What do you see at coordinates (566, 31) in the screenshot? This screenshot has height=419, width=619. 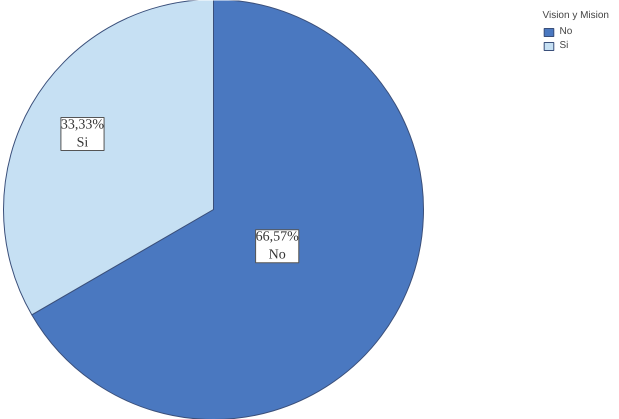 I see `legend-label: No` at bounding box center [566, 31].